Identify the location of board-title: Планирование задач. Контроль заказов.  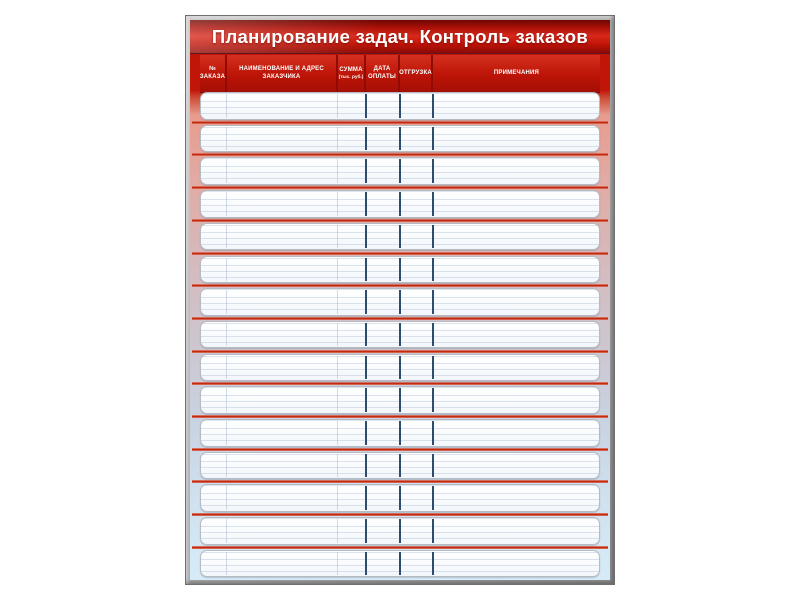
(400, 36).